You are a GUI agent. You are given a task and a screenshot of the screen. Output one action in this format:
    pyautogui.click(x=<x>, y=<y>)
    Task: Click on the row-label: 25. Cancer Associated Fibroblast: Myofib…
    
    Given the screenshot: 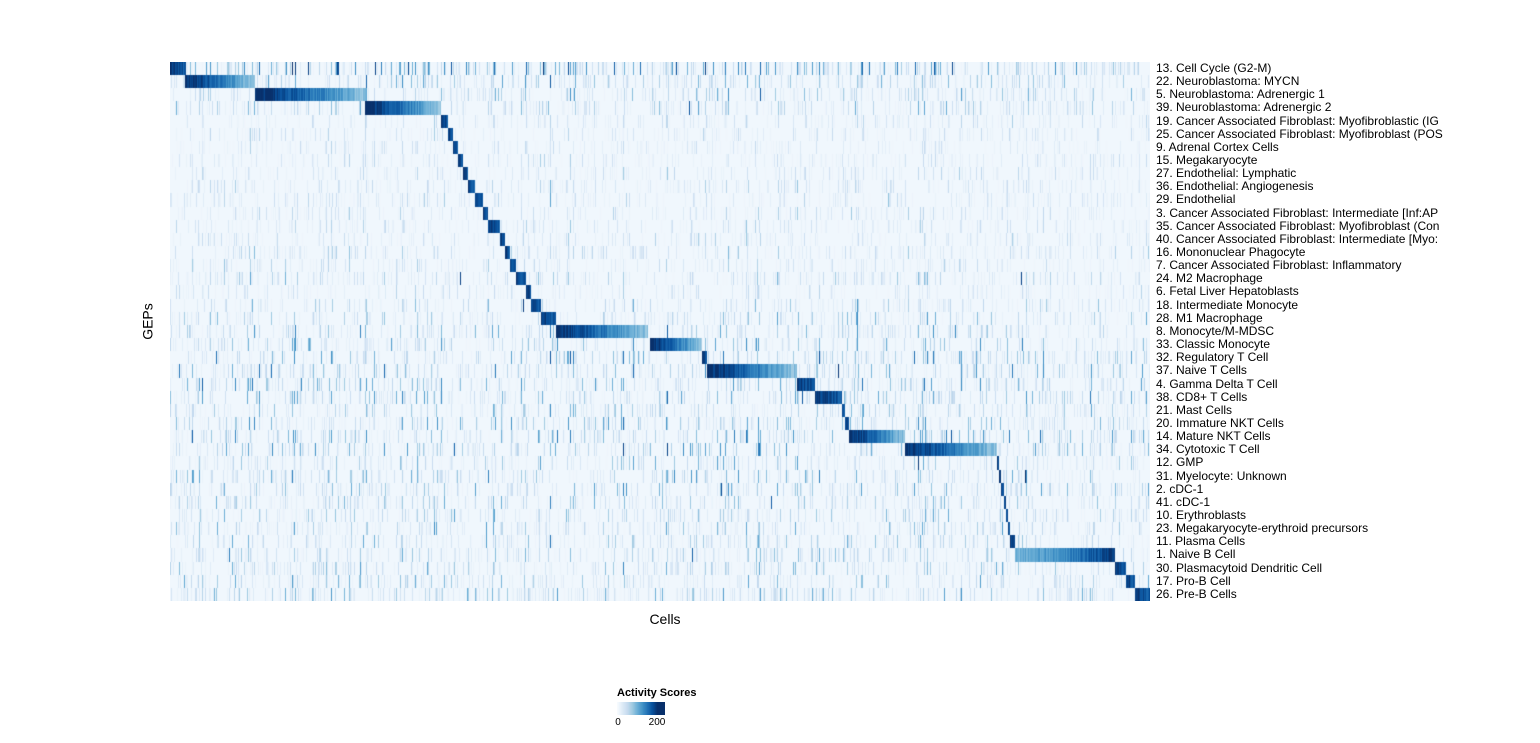 What is the action you would take?
    pyautogui.click(x=1299, y=133)
    